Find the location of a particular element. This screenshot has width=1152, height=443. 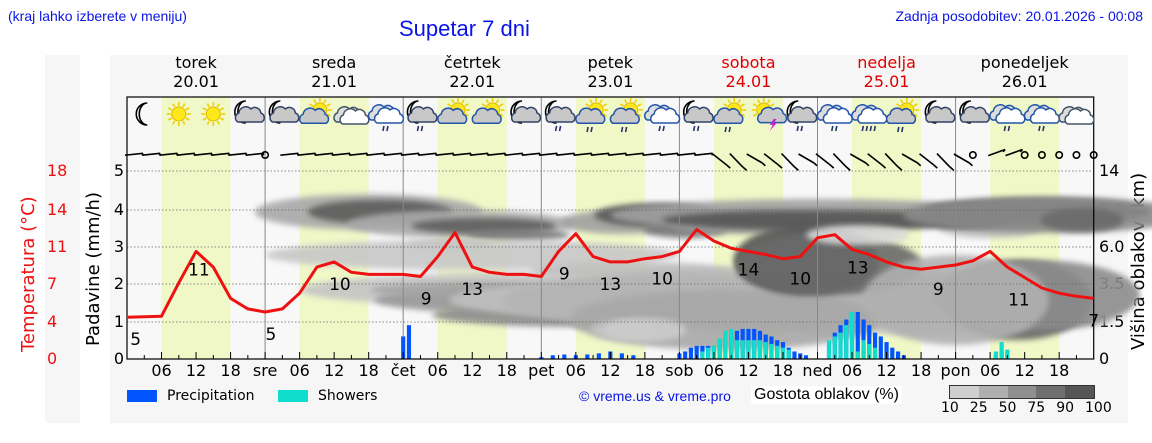

day-date: 25.01 is located at coordinates (886, 81).